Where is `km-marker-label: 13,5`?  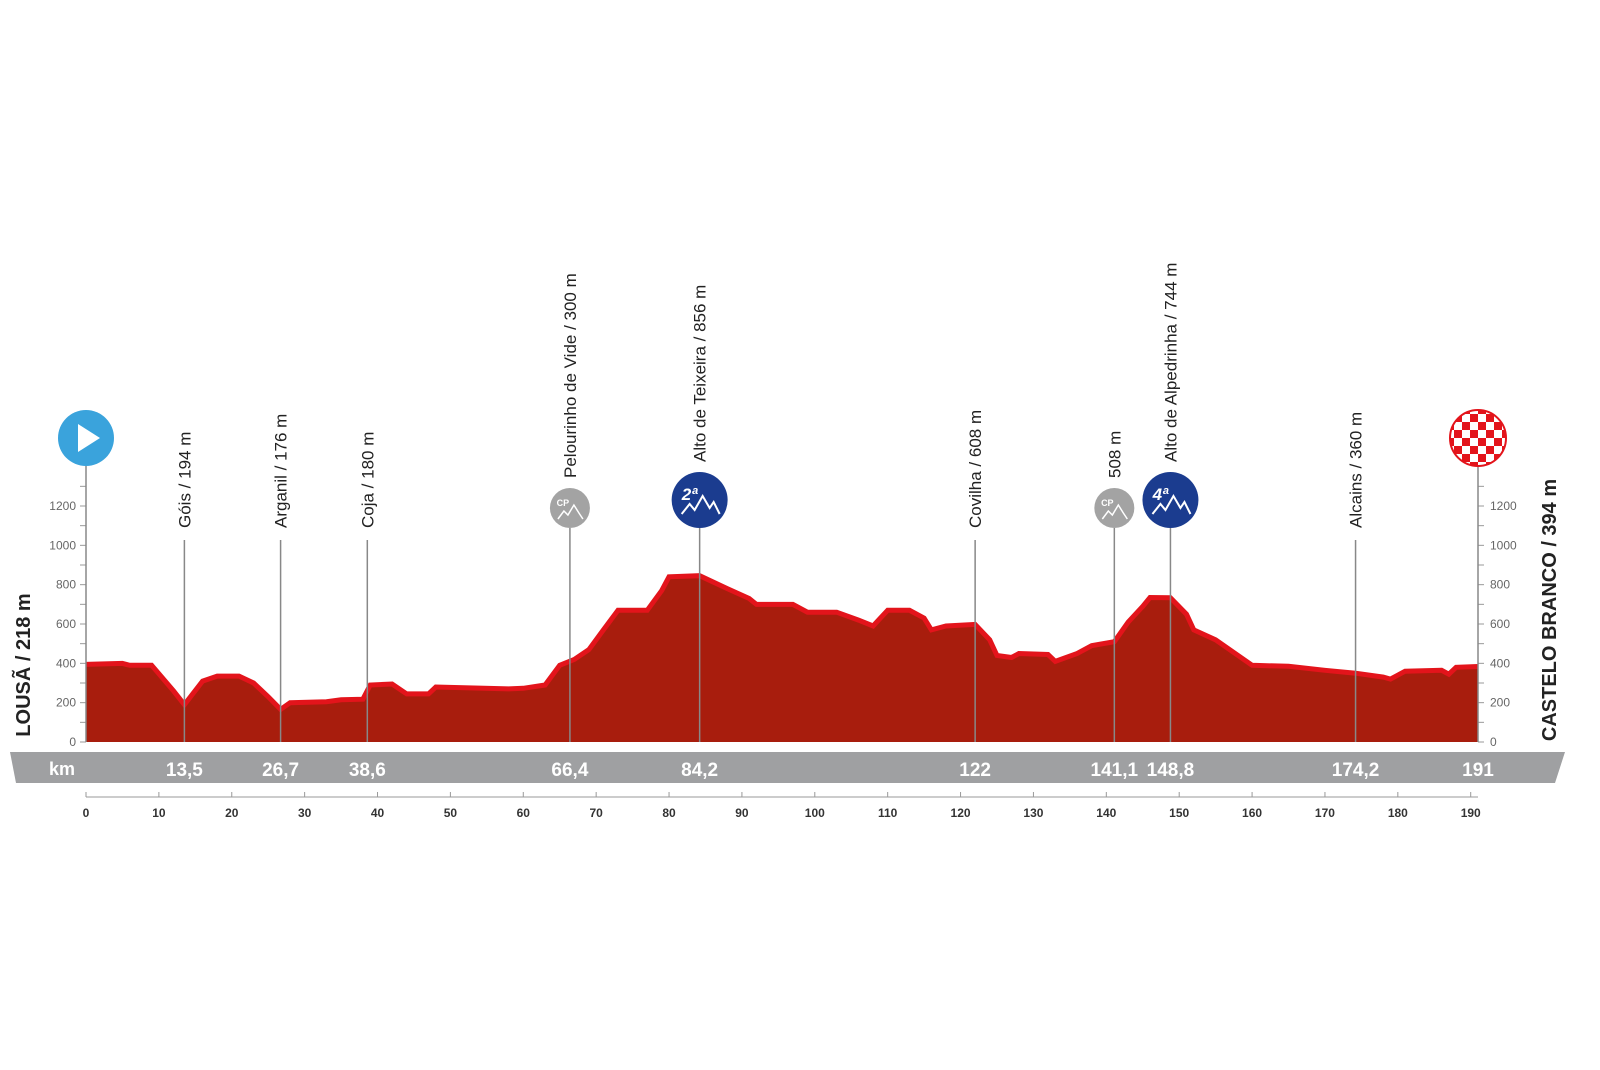 km-marker-label: 13,5 is located at coordinates (184, 770).